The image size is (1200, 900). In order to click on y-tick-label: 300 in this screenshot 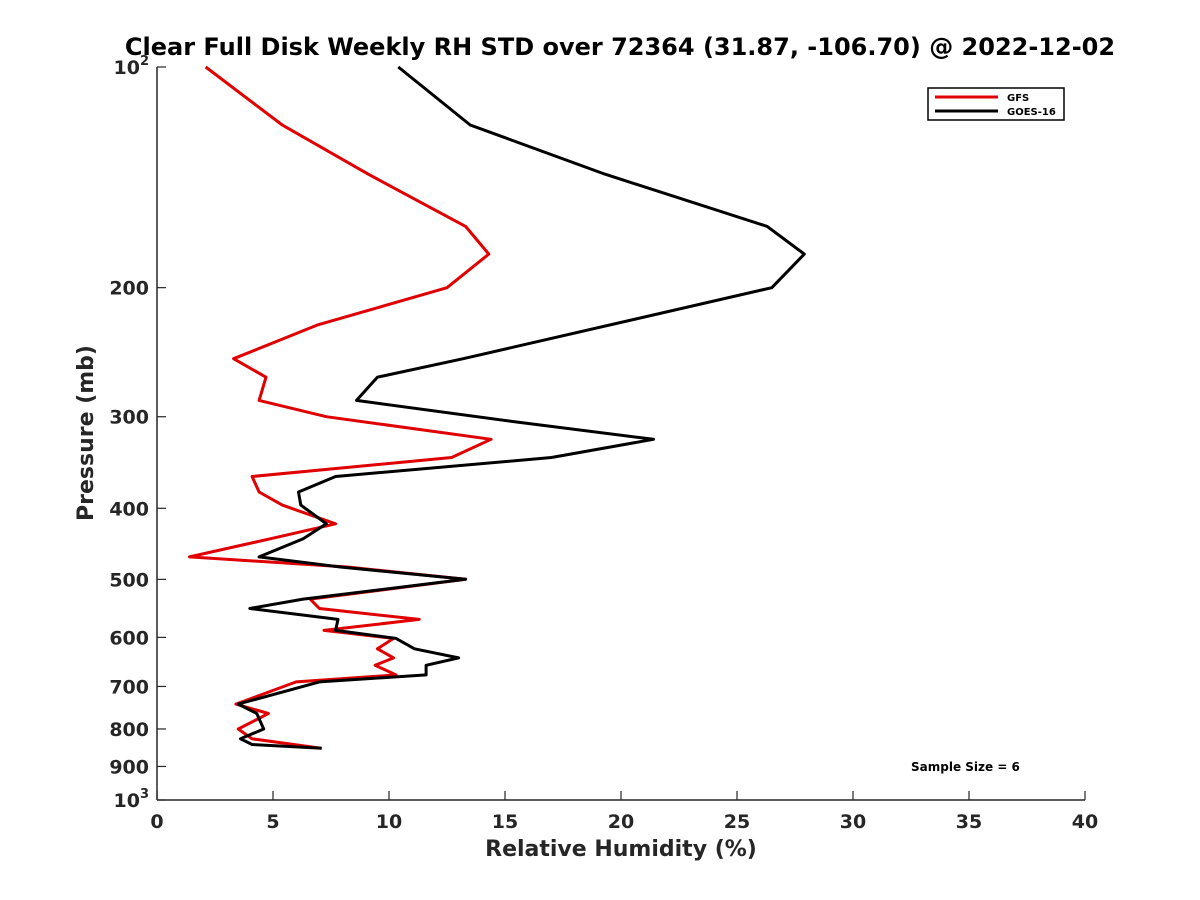, I will do `click(129, 418)`.